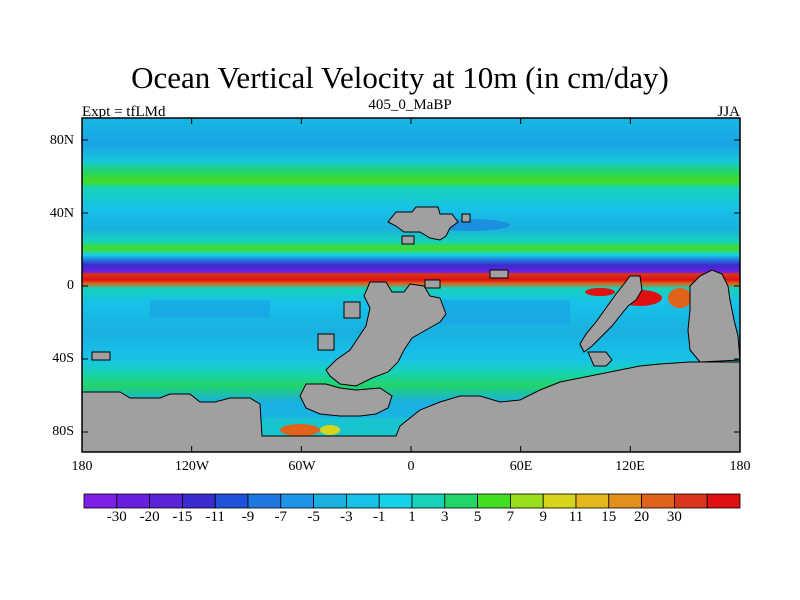 The image size is (800, 600). Describe the element at coordinates (61, 213) in the screenshot. I see `lat-tick-label: 40N` at that location.